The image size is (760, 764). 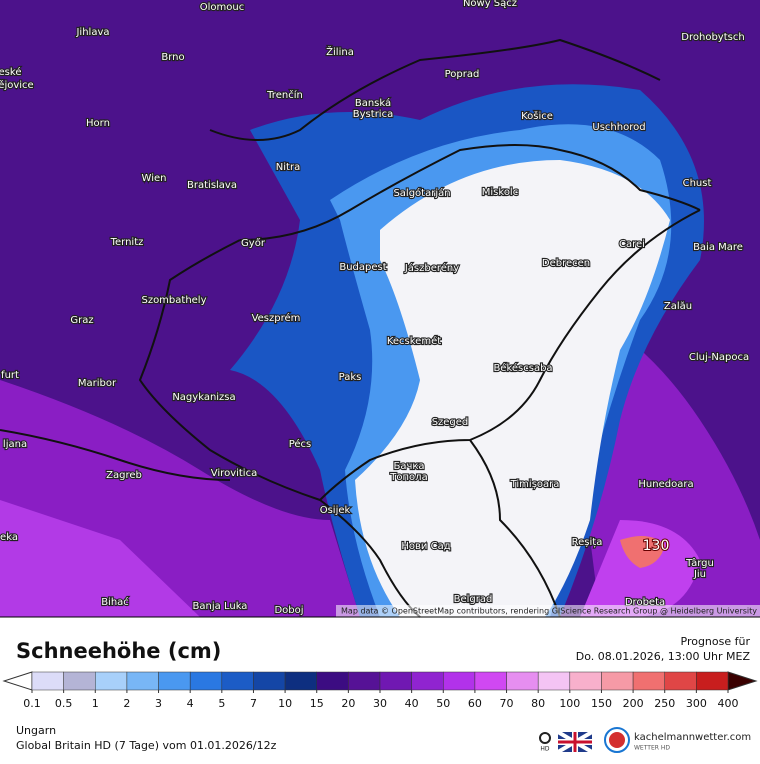 I want to click on city-label: Szeged, so click(x=450, y=422).